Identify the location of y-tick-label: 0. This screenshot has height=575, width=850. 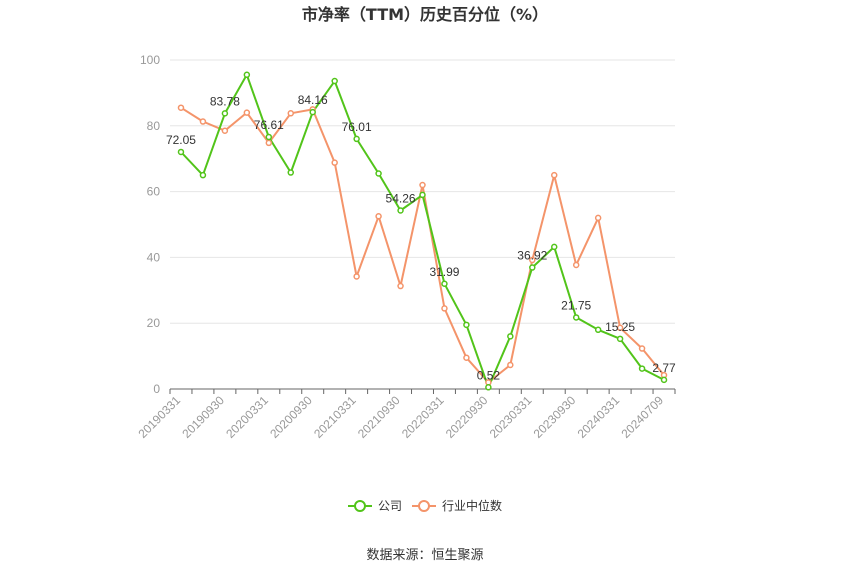
(156, 389).